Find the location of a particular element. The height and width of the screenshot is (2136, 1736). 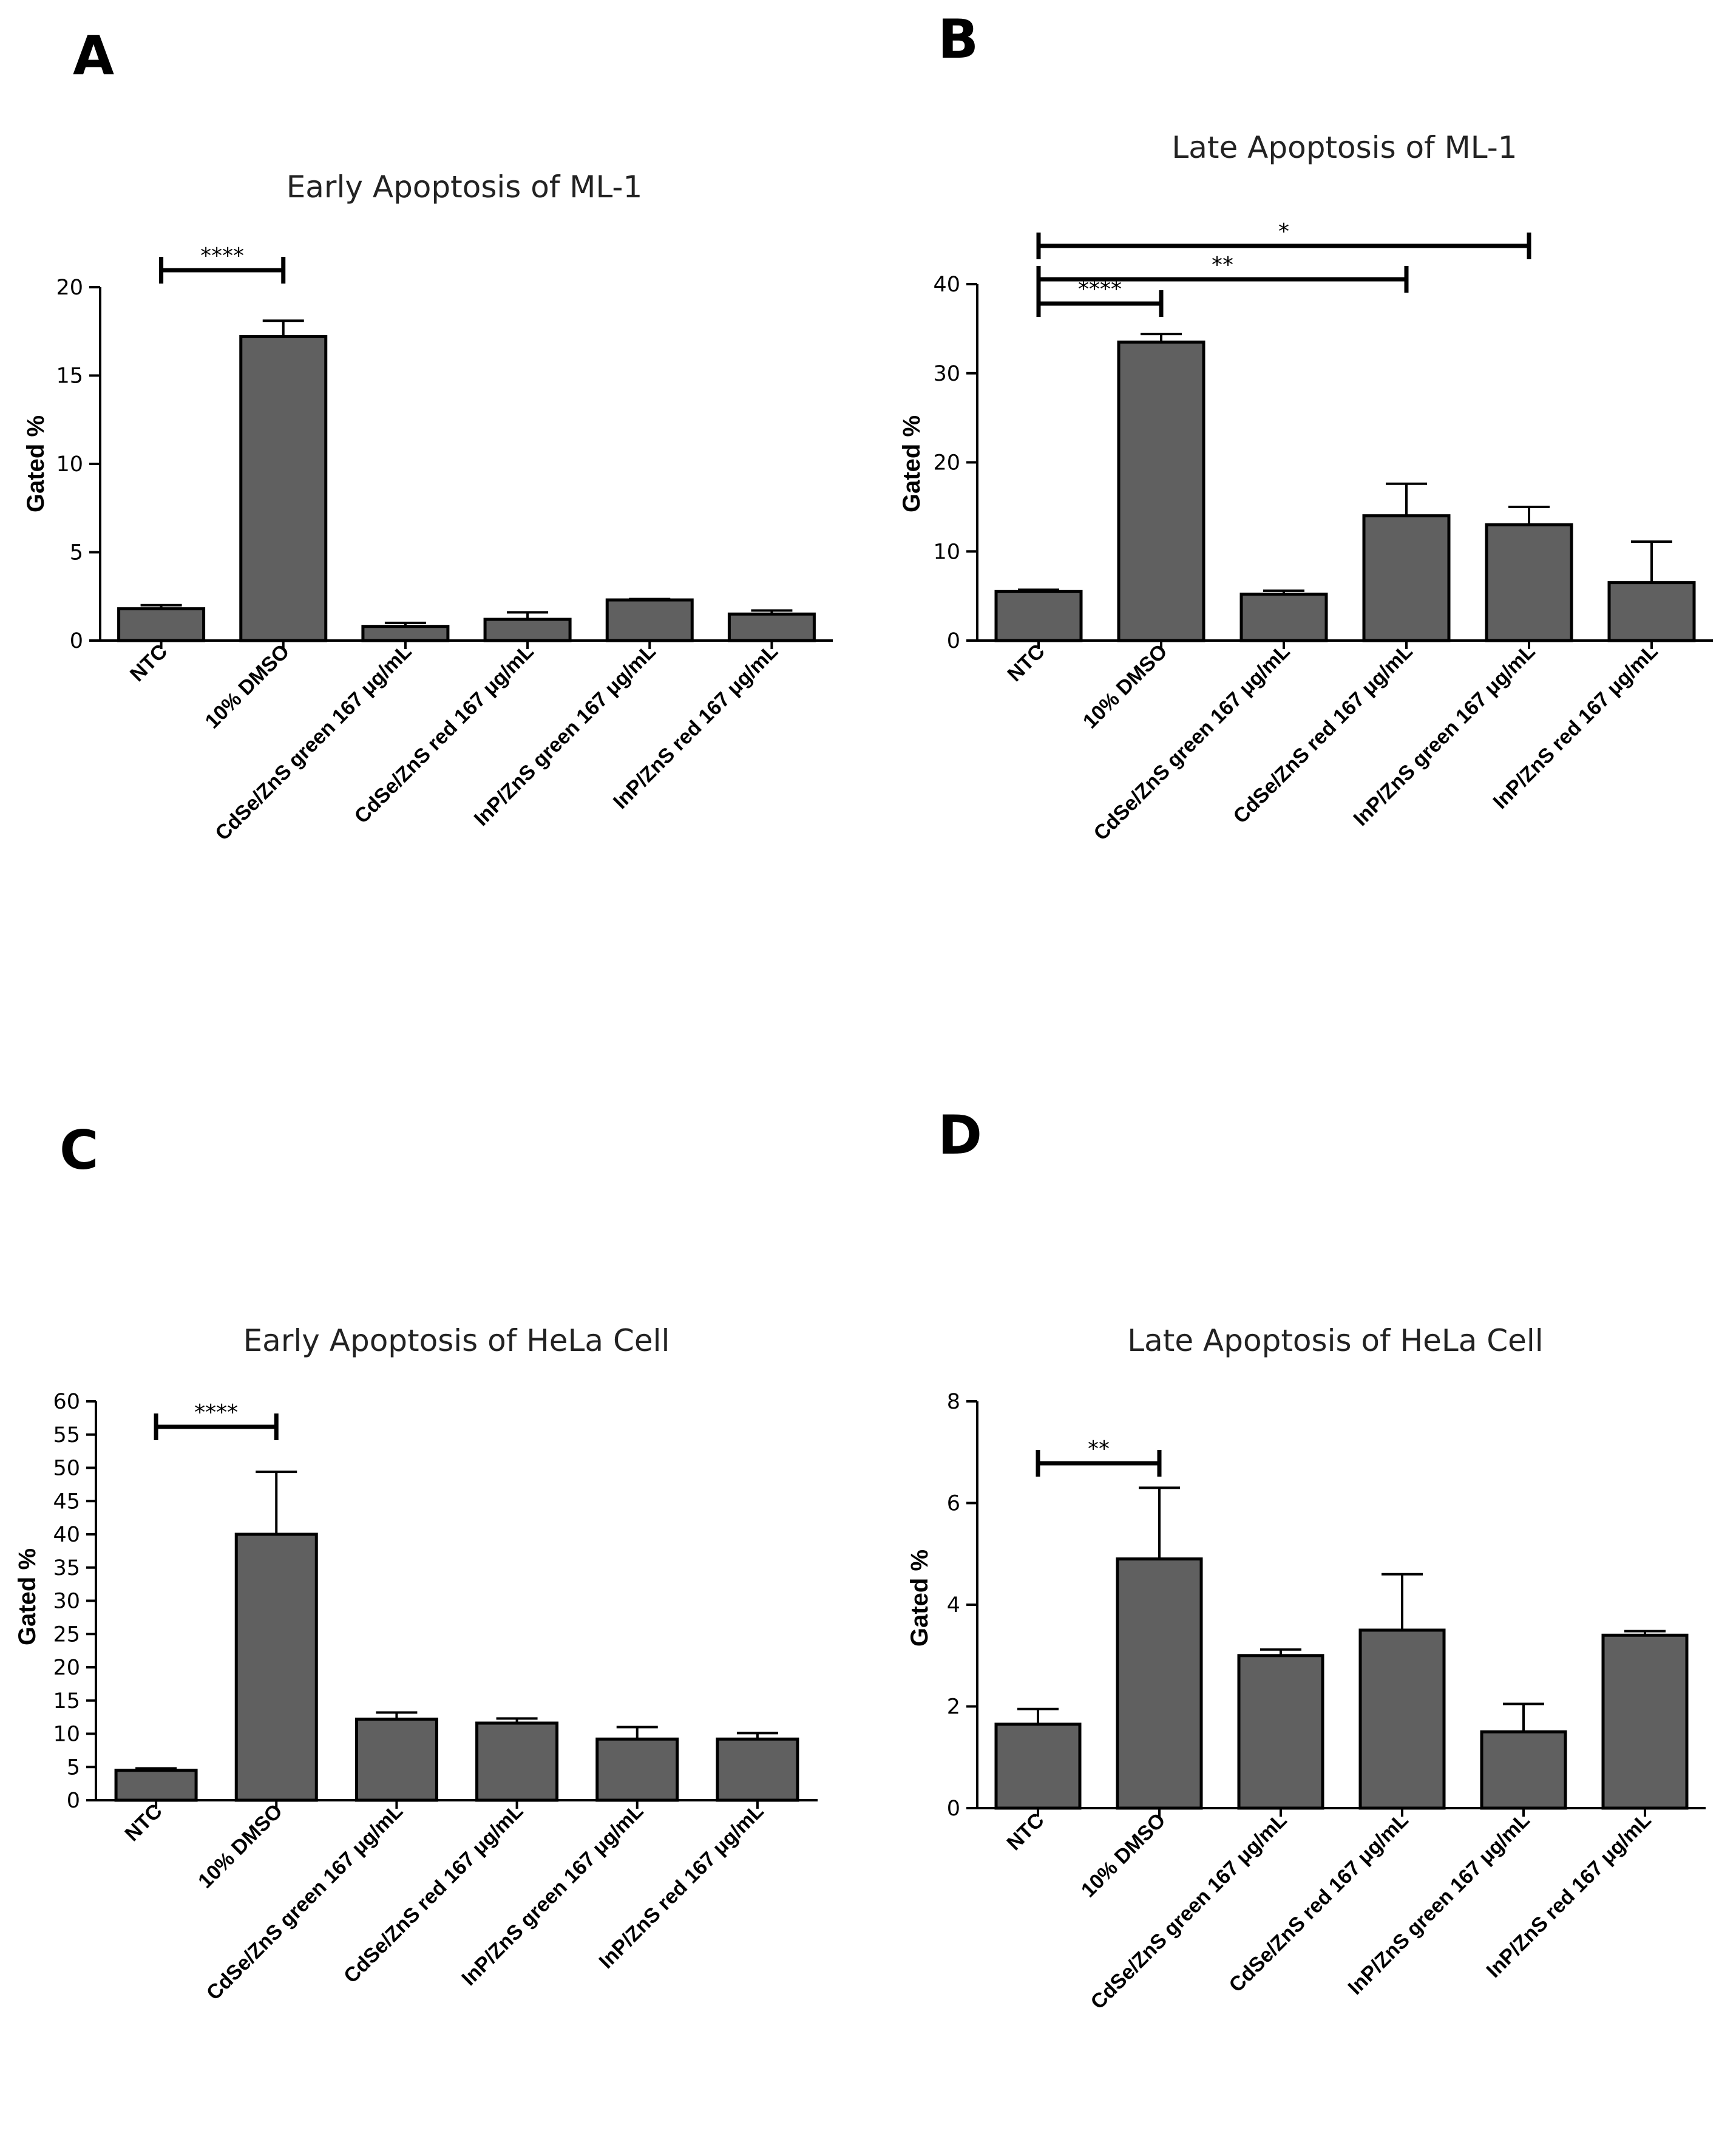

chart-title: Late Apoptosis of HeLa Cell is located at coordinates (1335, 1340).